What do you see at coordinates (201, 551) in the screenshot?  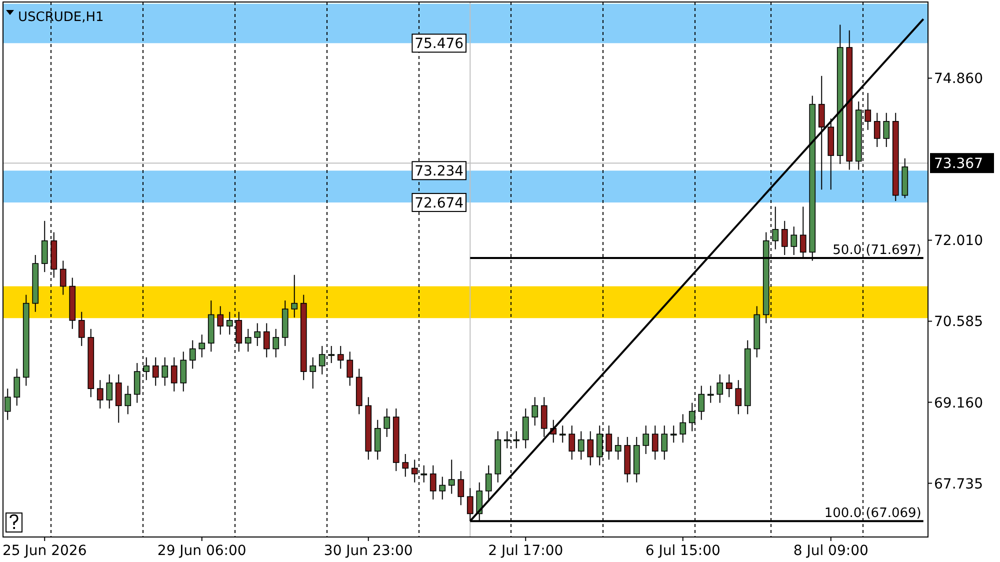 I see `x-tick-label: 29 Jun 06:00` at bounding box center [201, 551].